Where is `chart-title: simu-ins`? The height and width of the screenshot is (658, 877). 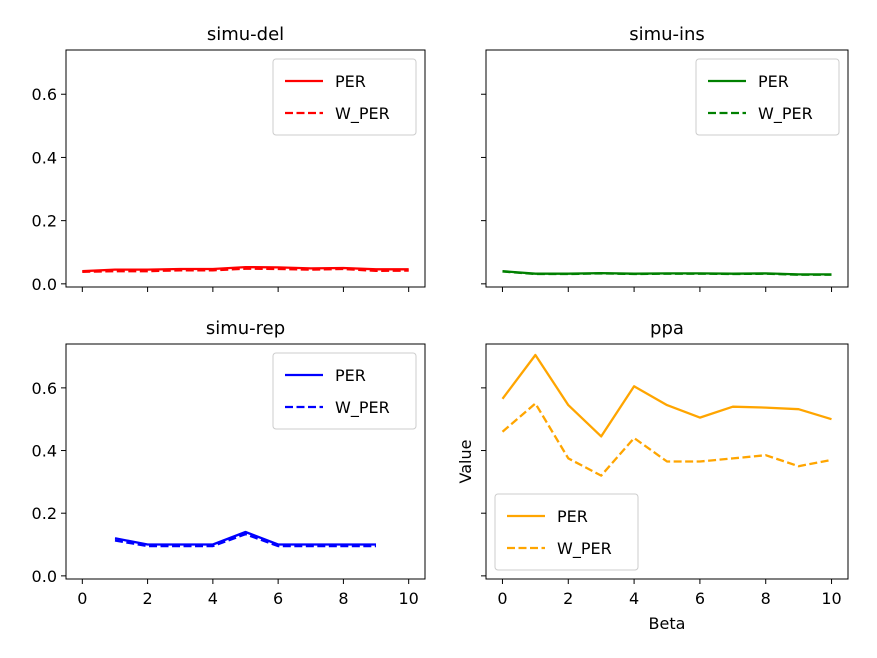 chart-title: simu-ins is located at coordinates (667, 34).